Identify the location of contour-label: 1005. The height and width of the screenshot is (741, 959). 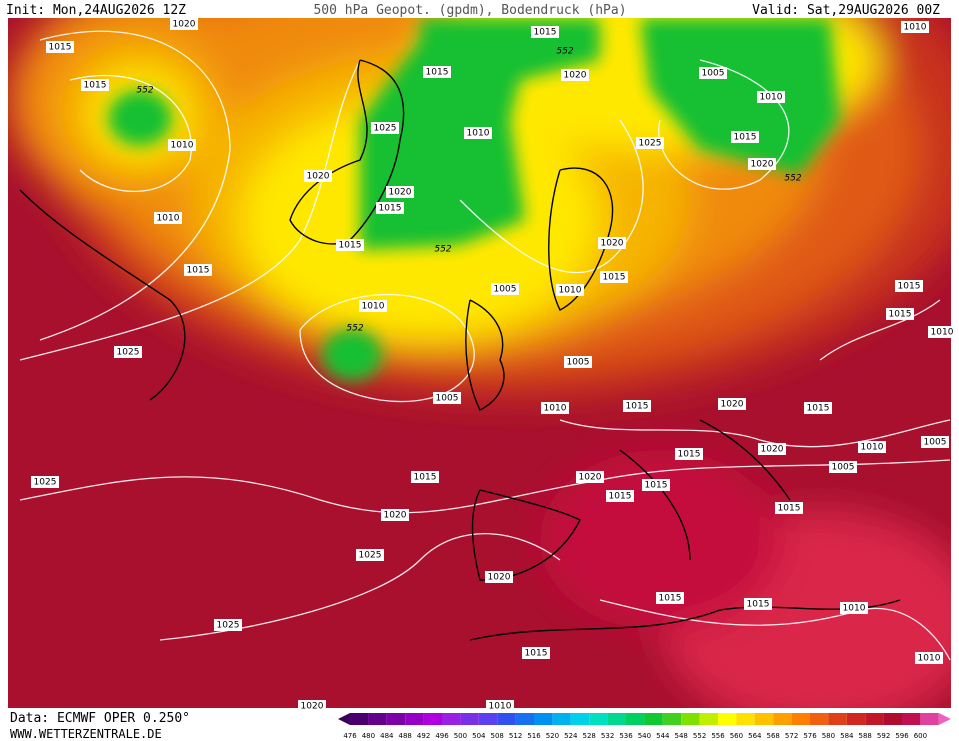
(505, 290).